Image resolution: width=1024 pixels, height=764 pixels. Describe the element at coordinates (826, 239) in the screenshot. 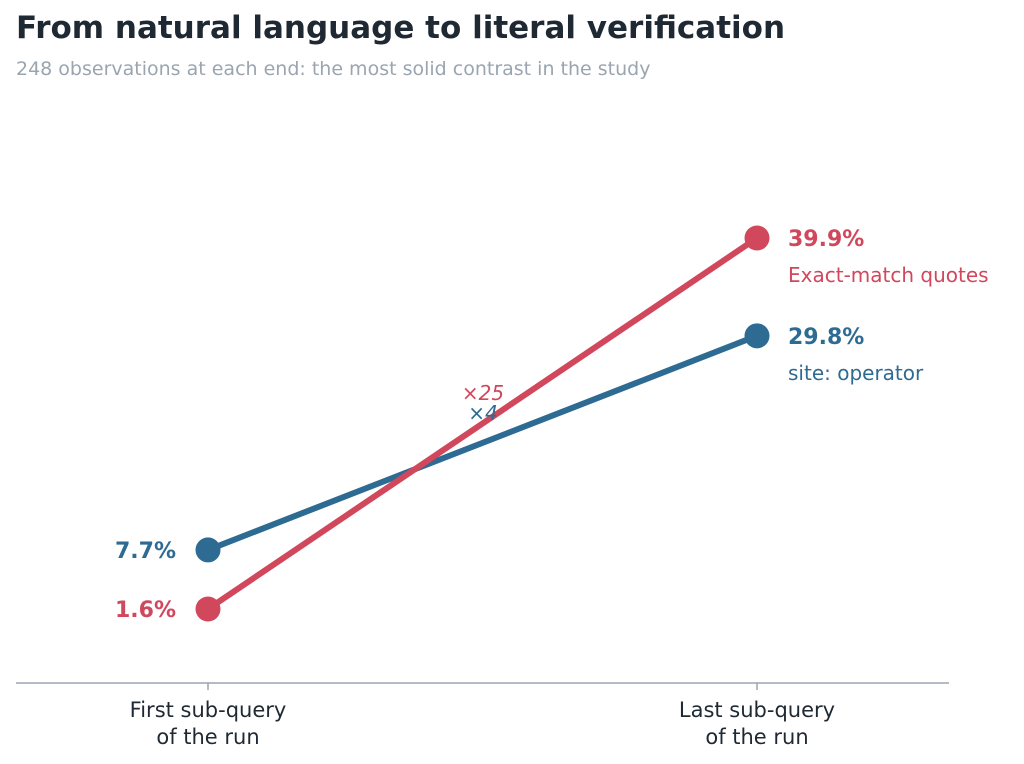

I see `data-label: 39.9%` at that location.